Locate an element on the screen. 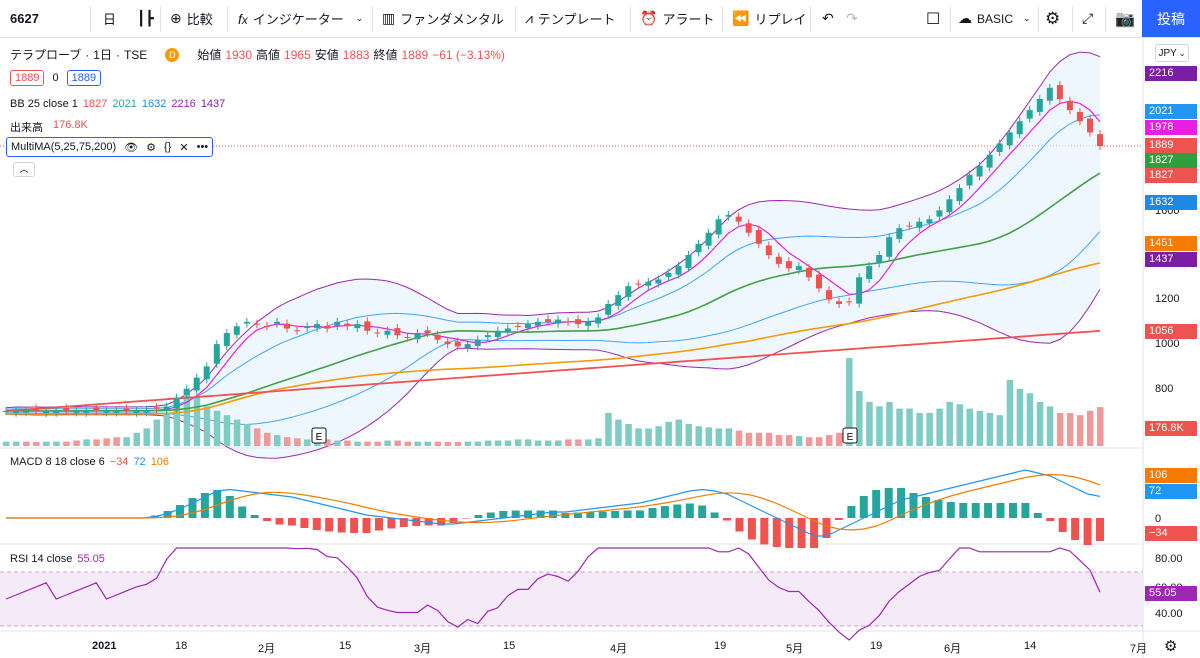 The width and height of the screenshot is (1200, 658). more-icon: ••• is located at coordinates (202, 147).